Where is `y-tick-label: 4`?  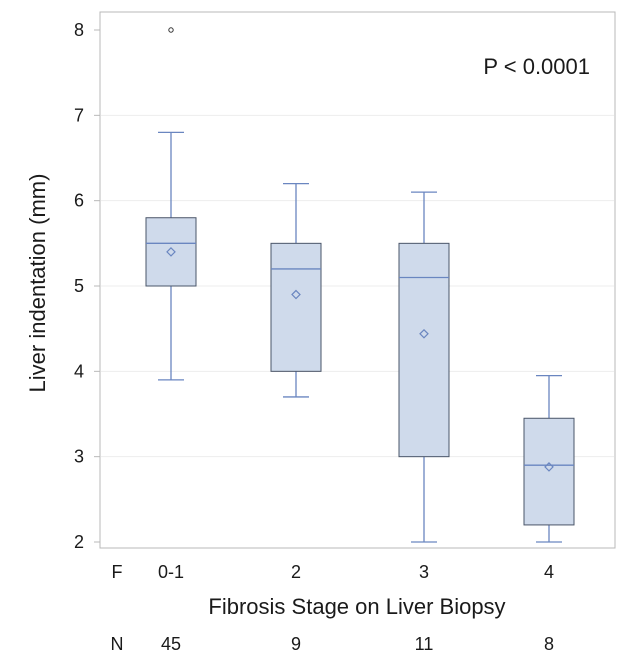
y-tick-label: 4 is located at coordinates (79, 371).